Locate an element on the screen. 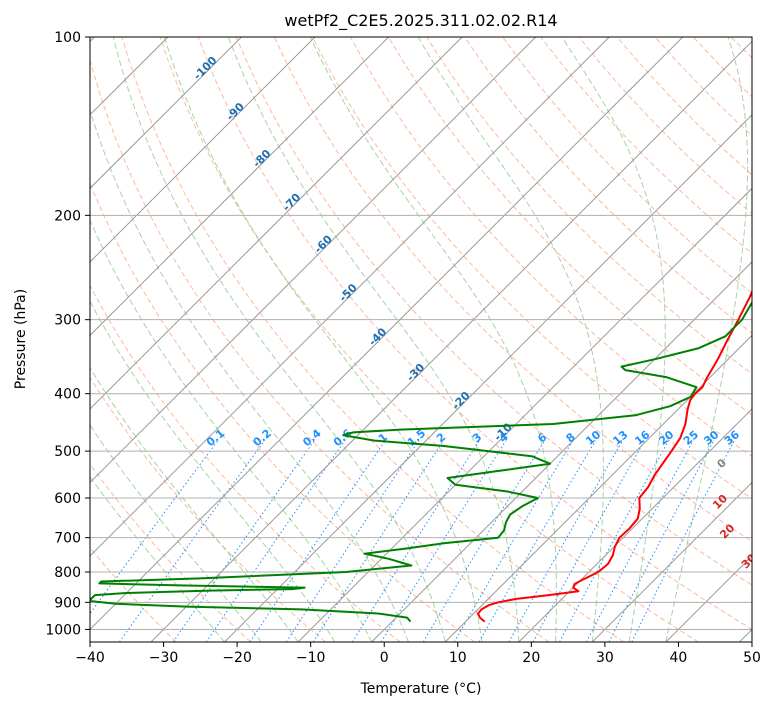  x-tick-label: 20 is located at coordinates (531, 658).